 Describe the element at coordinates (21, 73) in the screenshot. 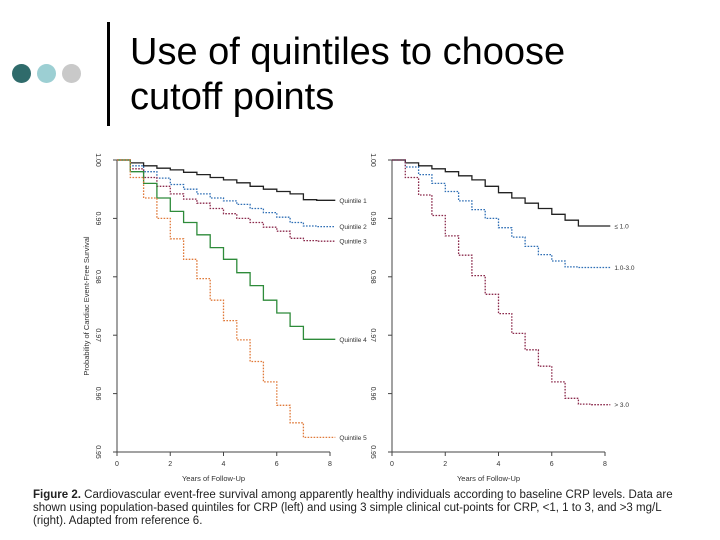

I see `dot-dark` at that location.